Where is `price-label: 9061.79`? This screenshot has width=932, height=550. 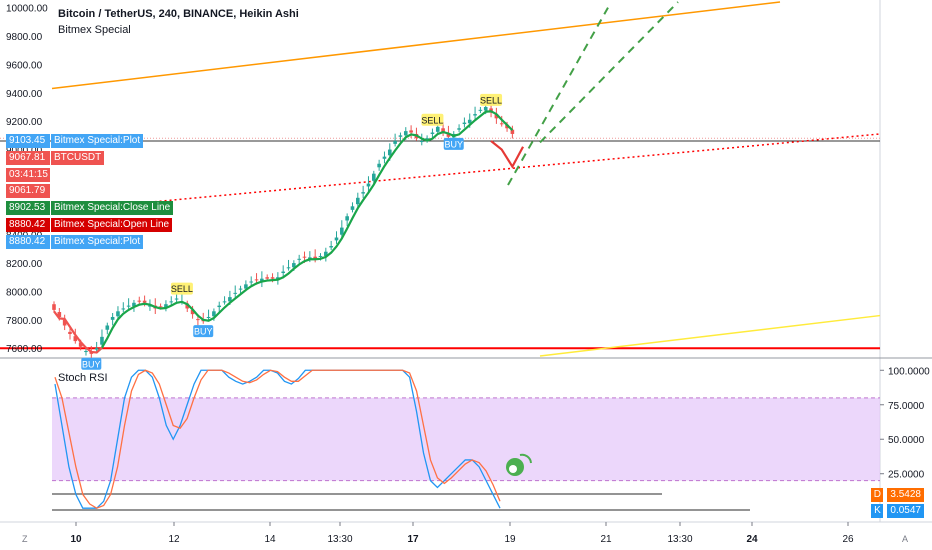 price-label: 9061.79 is located at coordinates (28, 191).